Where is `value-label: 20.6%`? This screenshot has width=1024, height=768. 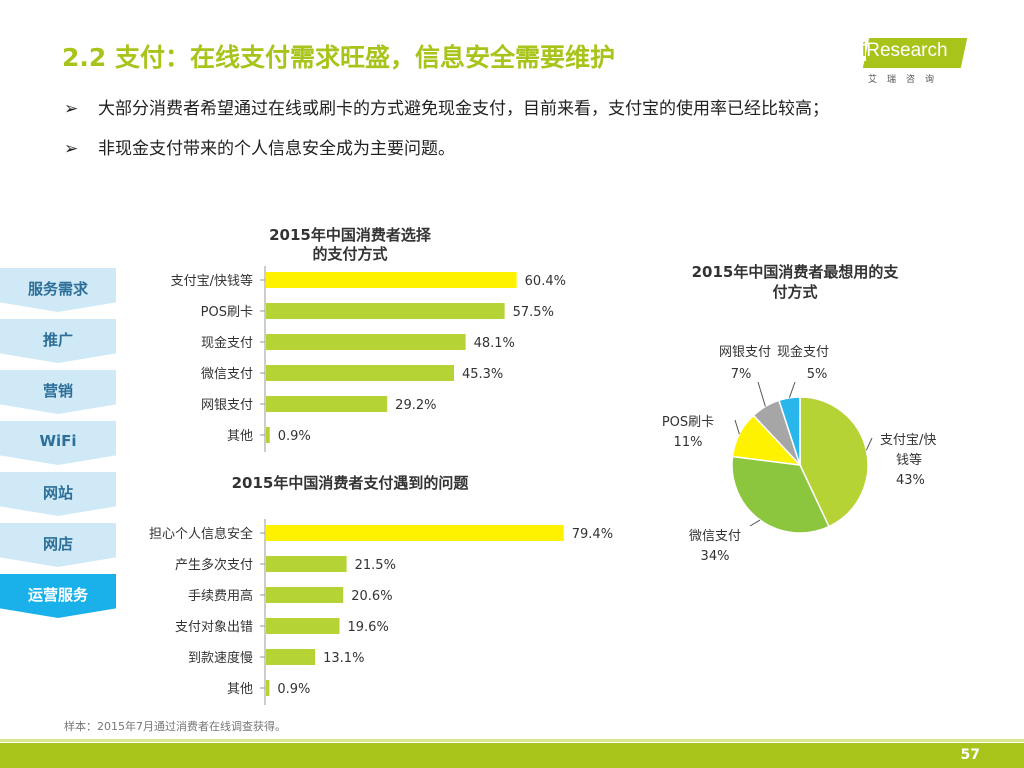 value-label: 20.6% is located at coordinates (371, 596).